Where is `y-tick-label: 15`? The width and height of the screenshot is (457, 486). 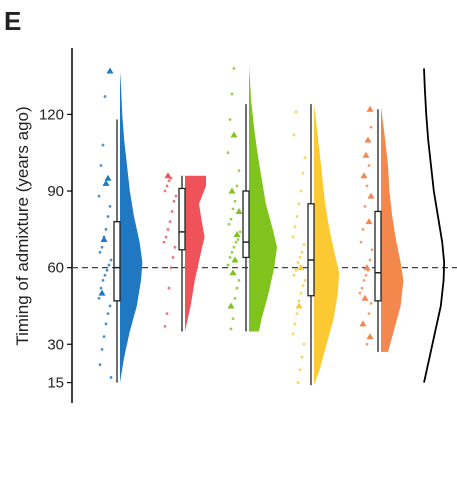 y-tick-label: 15 is located at coordinates (55, 383).